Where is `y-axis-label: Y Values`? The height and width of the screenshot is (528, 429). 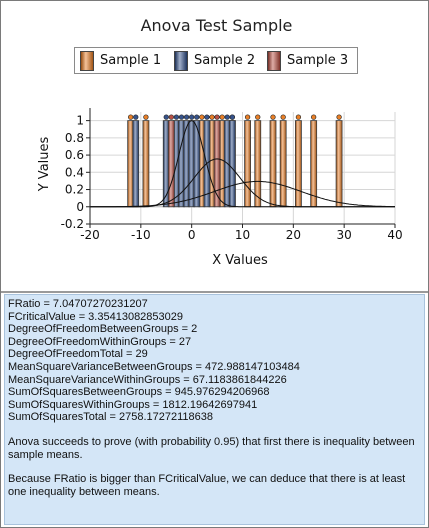 y-axis-label: Y Values is located at coordinates (44, 165).